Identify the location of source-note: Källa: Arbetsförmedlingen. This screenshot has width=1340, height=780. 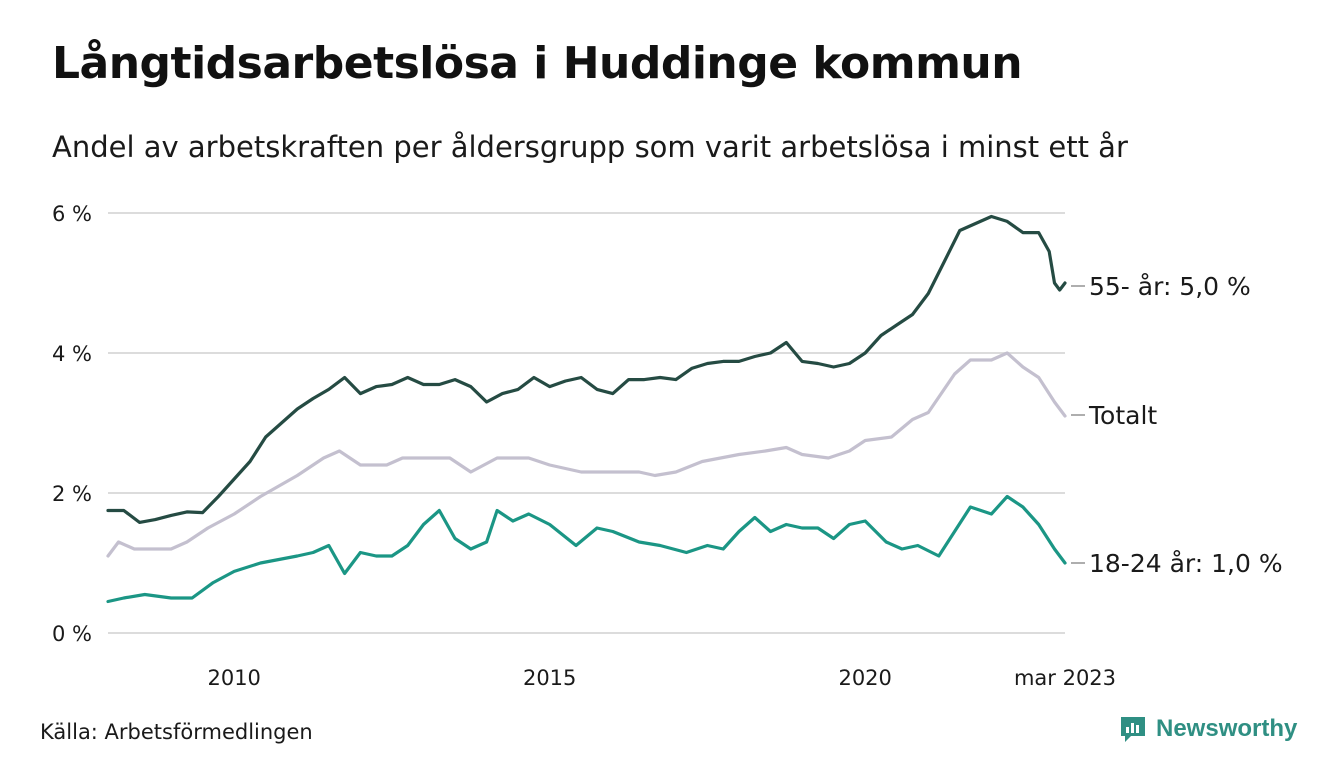
(176, 732).